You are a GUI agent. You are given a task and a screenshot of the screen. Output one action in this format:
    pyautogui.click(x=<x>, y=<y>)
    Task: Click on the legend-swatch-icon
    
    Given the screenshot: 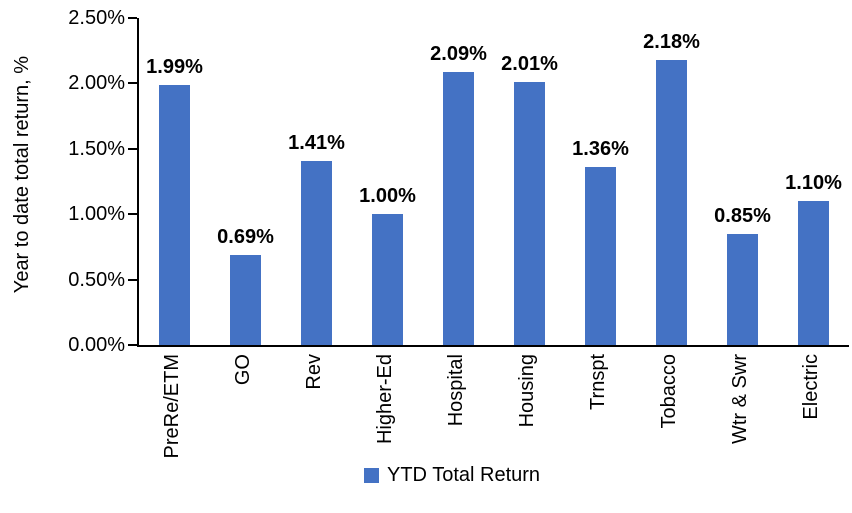 What is the action you would take?
    pyautogui.click(x=371, y=475)
    